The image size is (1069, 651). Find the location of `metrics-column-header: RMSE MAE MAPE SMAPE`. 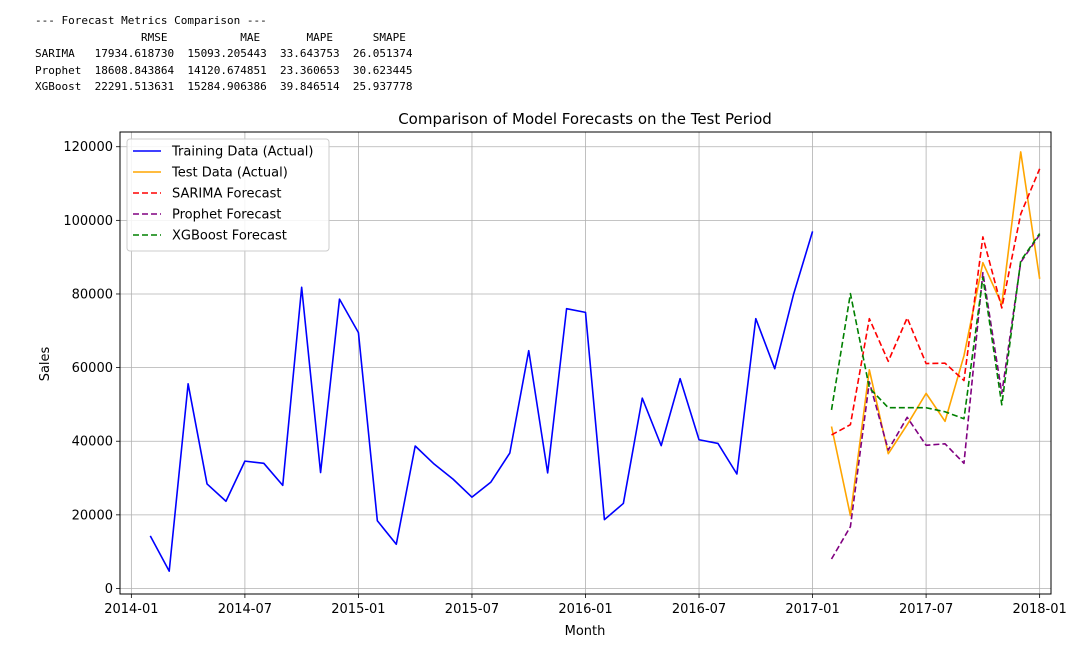

metrics-column-header: RMSE MAE MAPE SMAPE is located at coordinates (220, 37).